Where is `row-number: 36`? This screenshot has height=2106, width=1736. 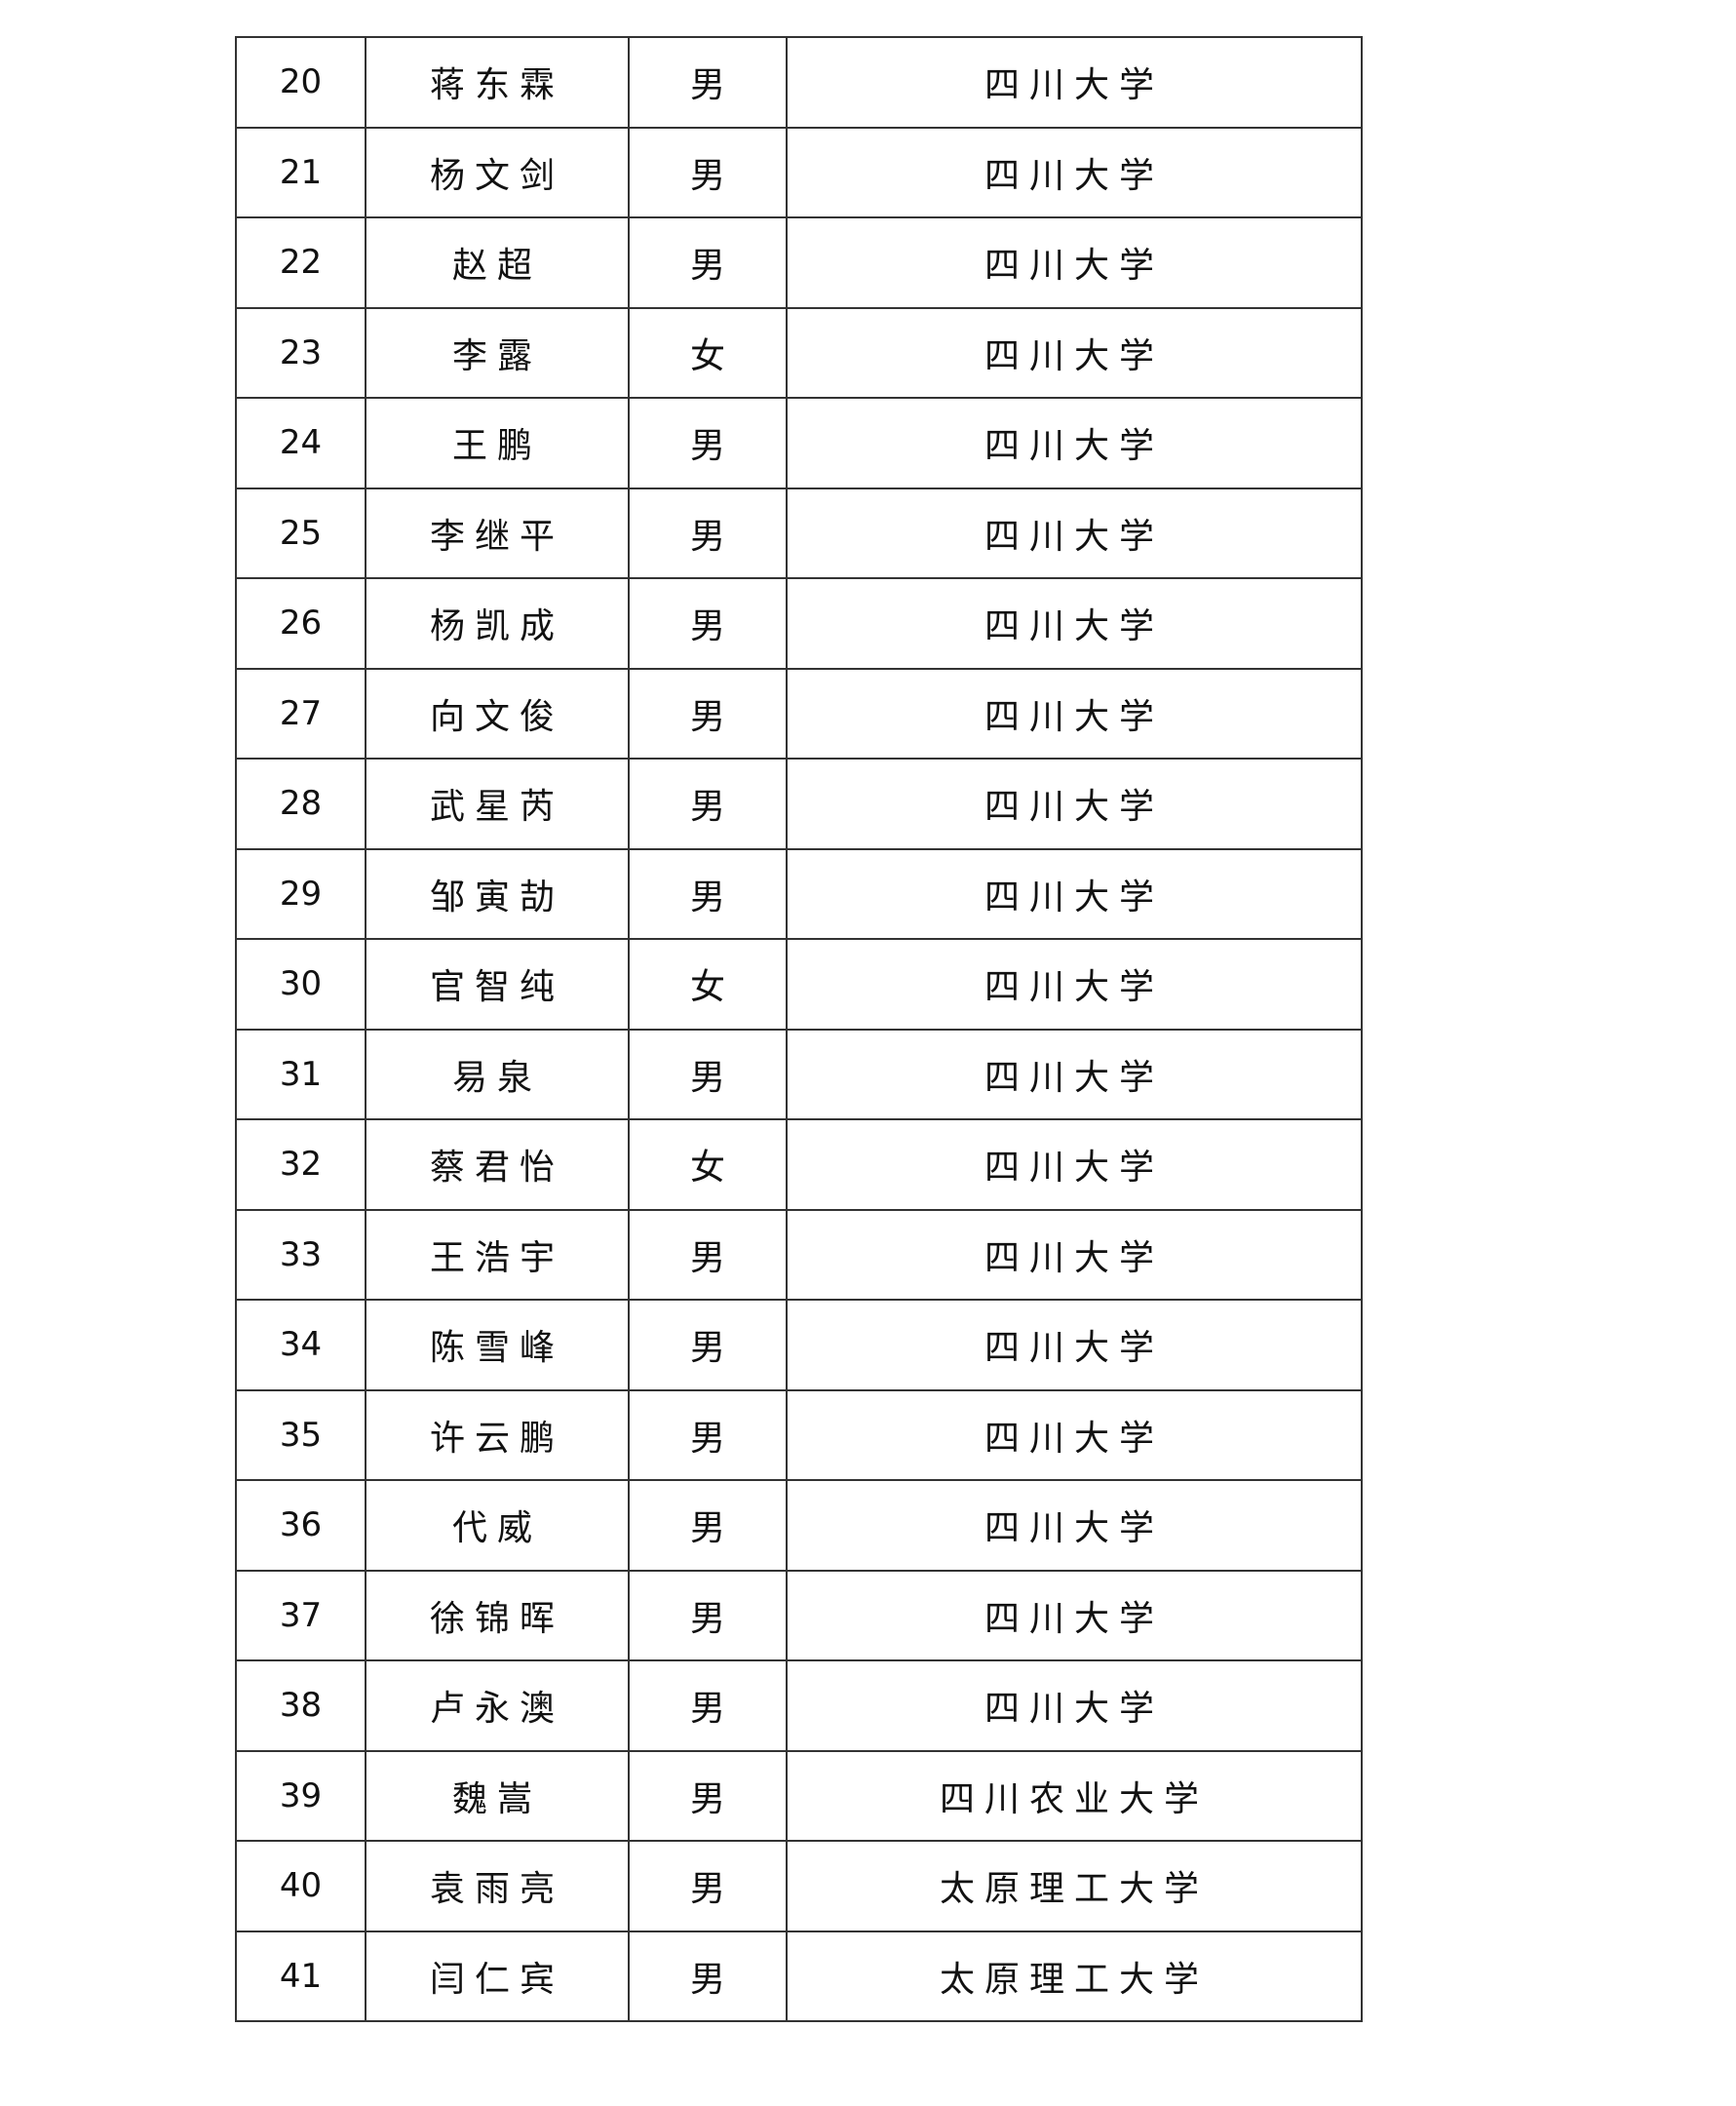
row-number: 36 is located at coordinates (300, 1525).